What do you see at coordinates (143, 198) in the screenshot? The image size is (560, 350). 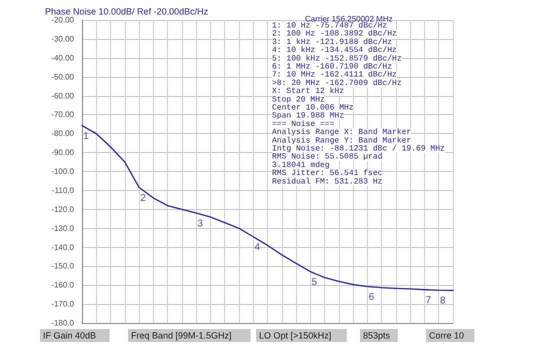 I see `annotation: 2` at bounding box center [143, 198].